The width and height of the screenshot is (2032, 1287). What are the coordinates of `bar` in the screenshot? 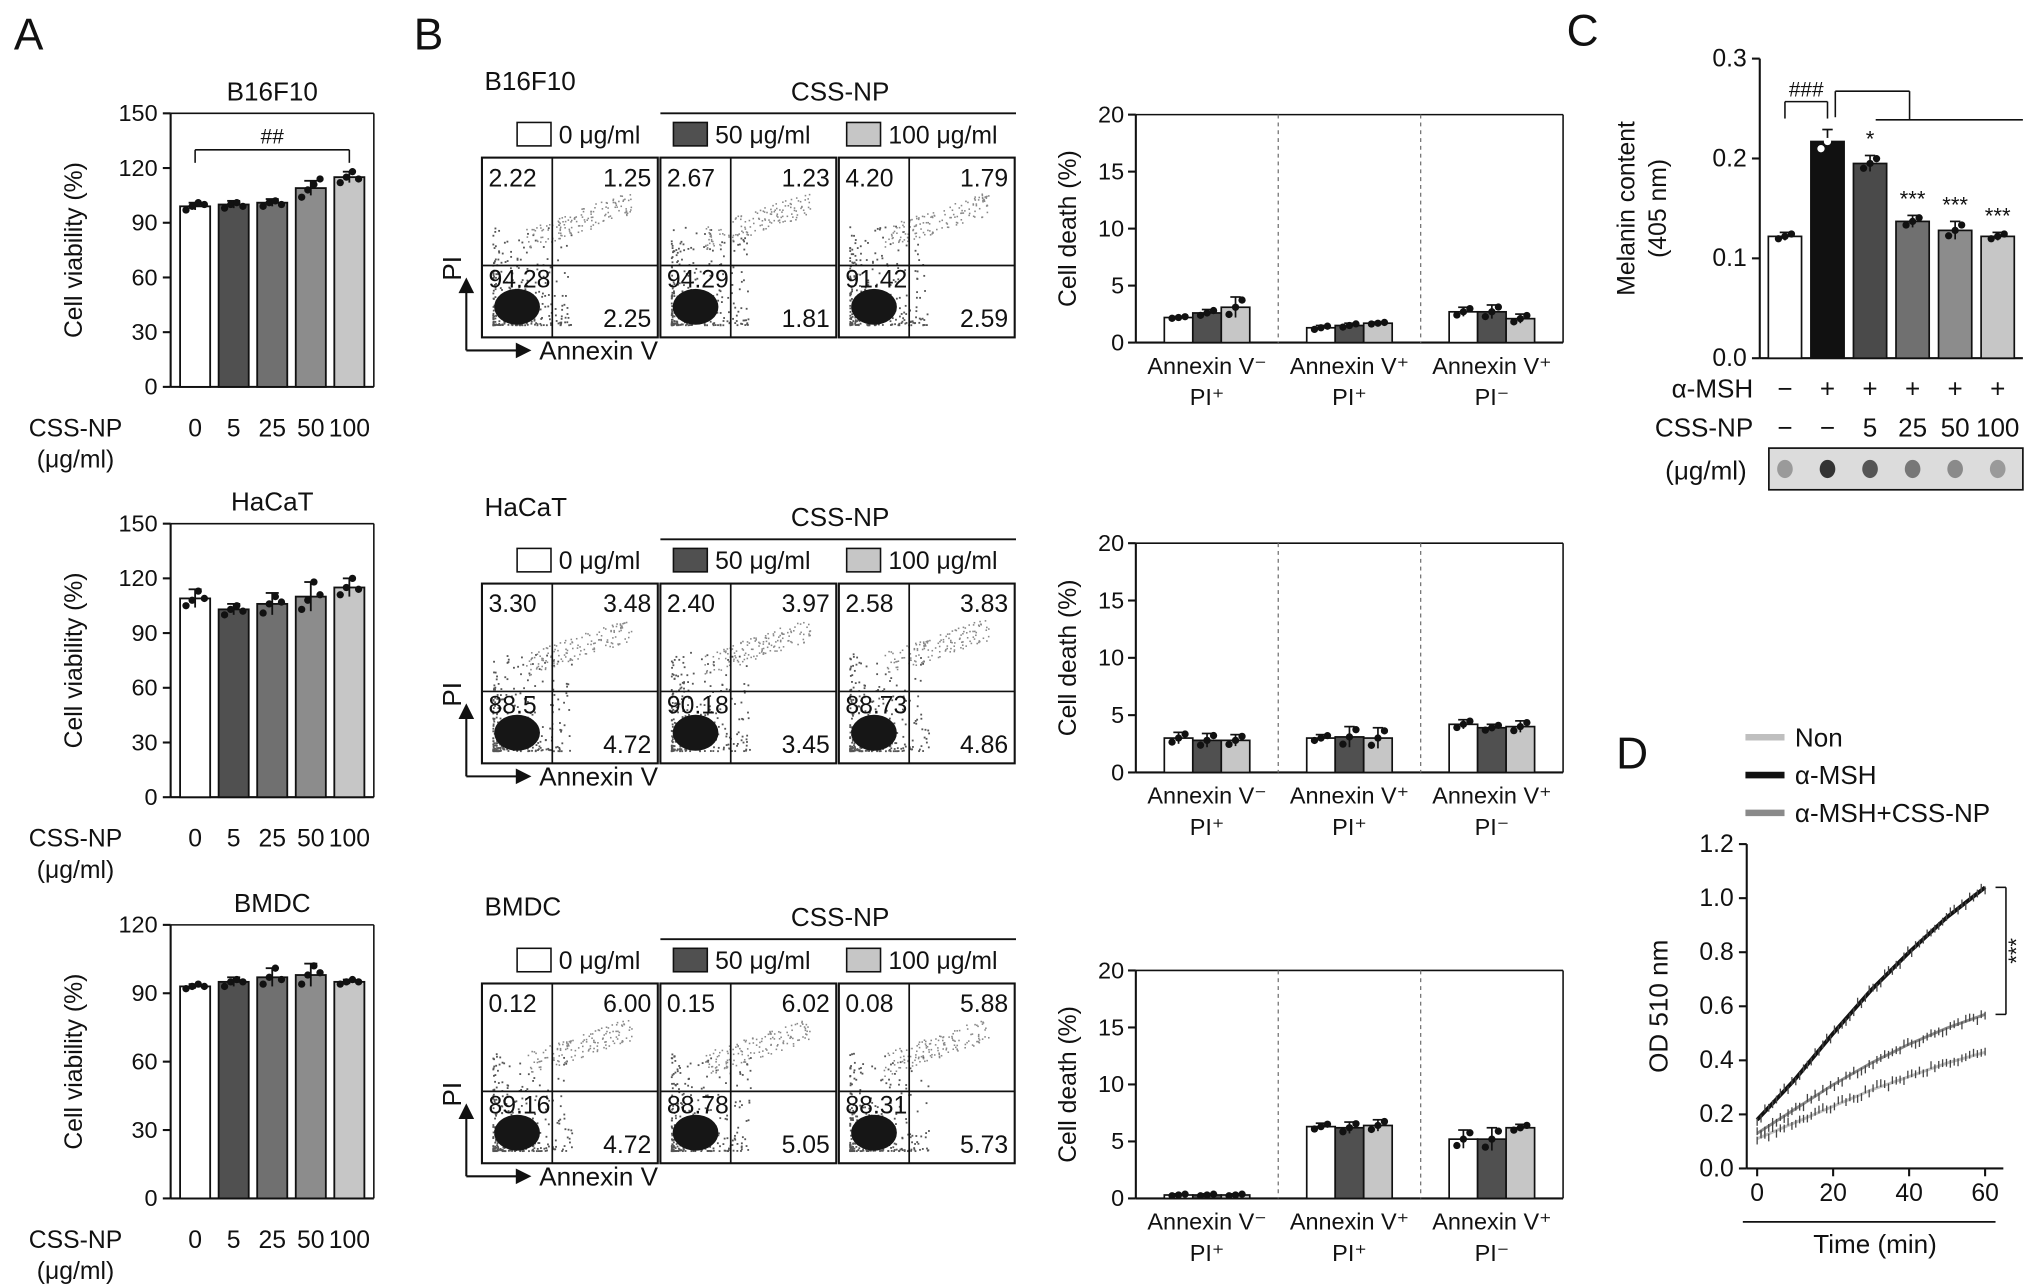 It's located at (1178, 330).